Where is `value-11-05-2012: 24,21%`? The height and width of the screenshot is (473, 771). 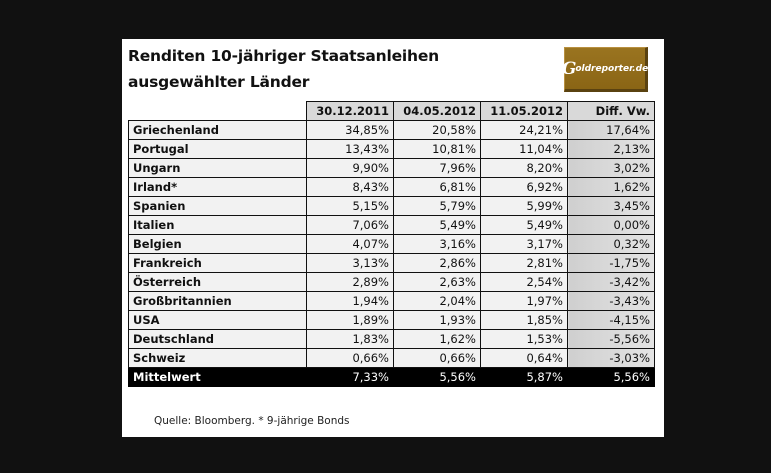 value-11-05-2012: 24,21% is located at coordinates (524, 130).